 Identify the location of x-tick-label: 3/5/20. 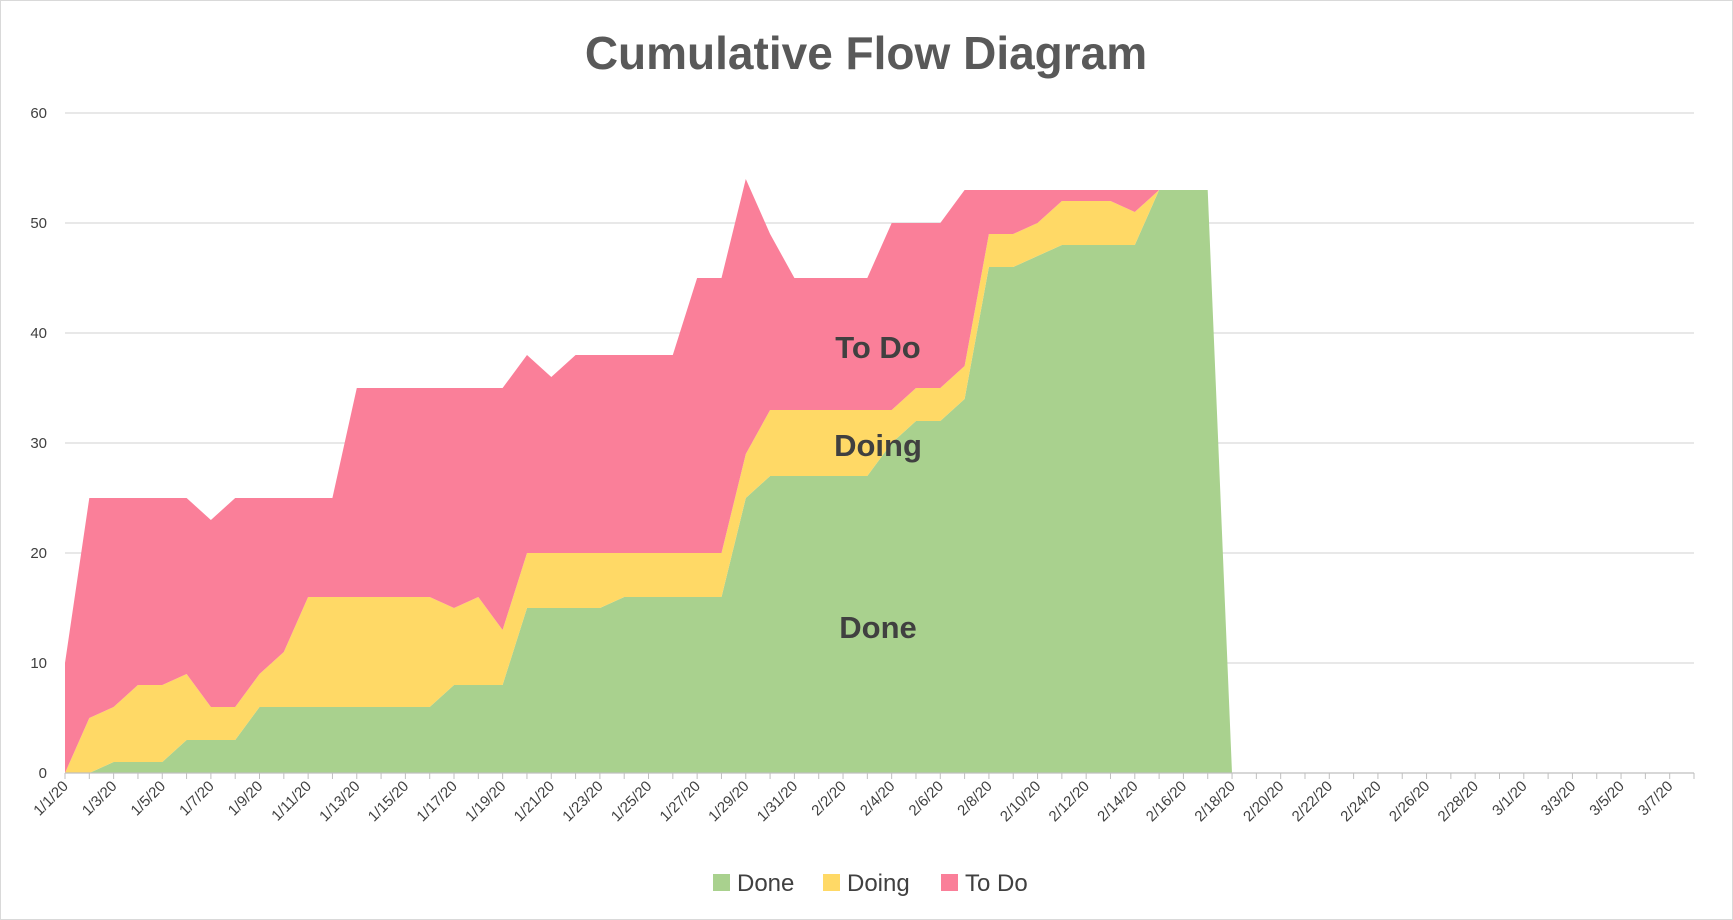
(1607, 799).